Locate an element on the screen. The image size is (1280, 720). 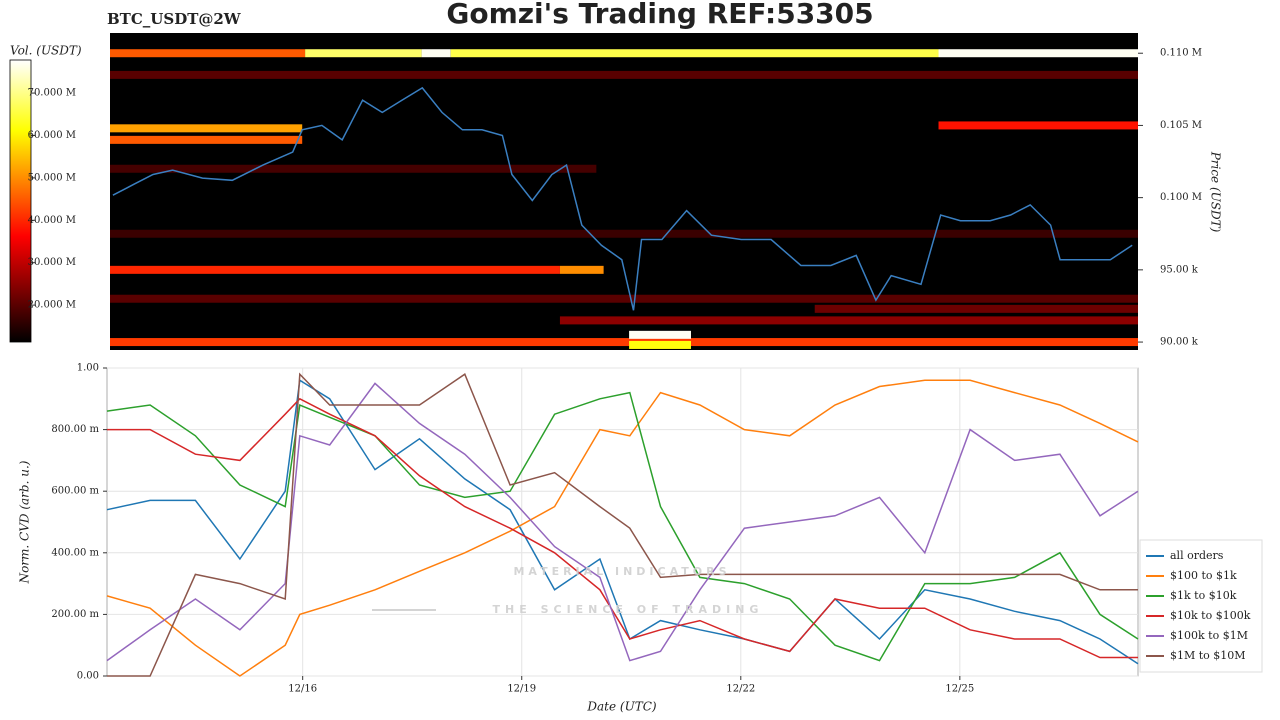
colorbar-tick-label: 50.000 M is located at coordinates (52, 177).